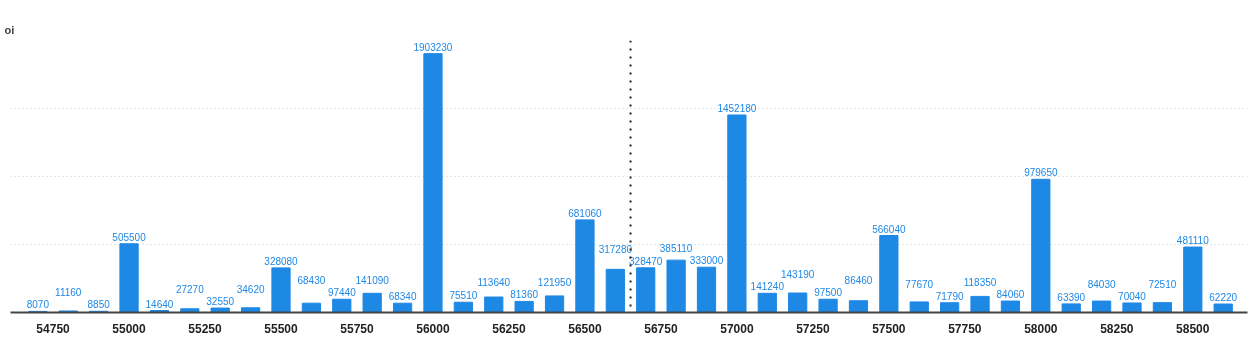 The width and height of the screenshot is (1259, 340). What do you see at coordinates (737, 108) in the screenshot?
I see `data-label: 1452180` at bounding box center [737, 108].